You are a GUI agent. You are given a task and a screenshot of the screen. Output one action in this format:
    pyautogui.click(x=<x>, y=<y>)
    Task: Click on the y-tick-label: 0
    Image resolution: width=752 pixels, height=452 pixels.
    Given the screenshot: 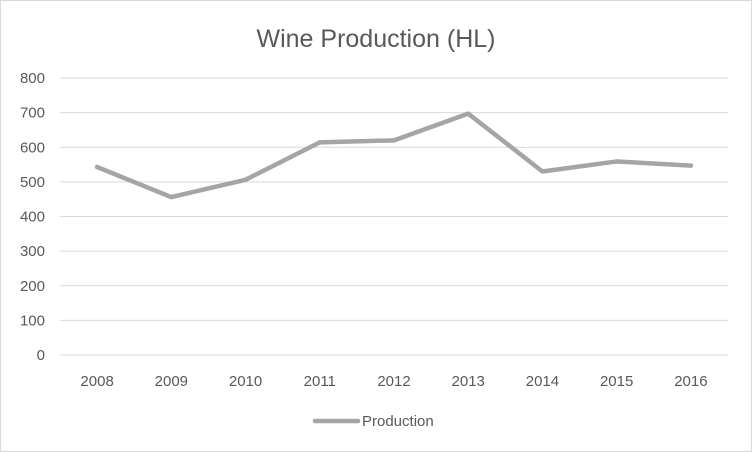 What is the action you would take?
    pyautogui.click(x=41, y=355)
    